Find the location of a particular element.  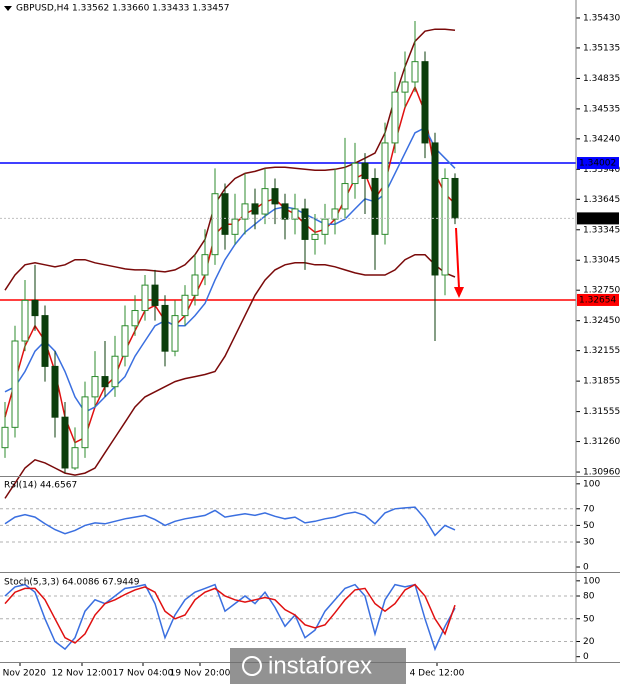

y-tick-label: 1.31855 is located at coordinates (601, 382).